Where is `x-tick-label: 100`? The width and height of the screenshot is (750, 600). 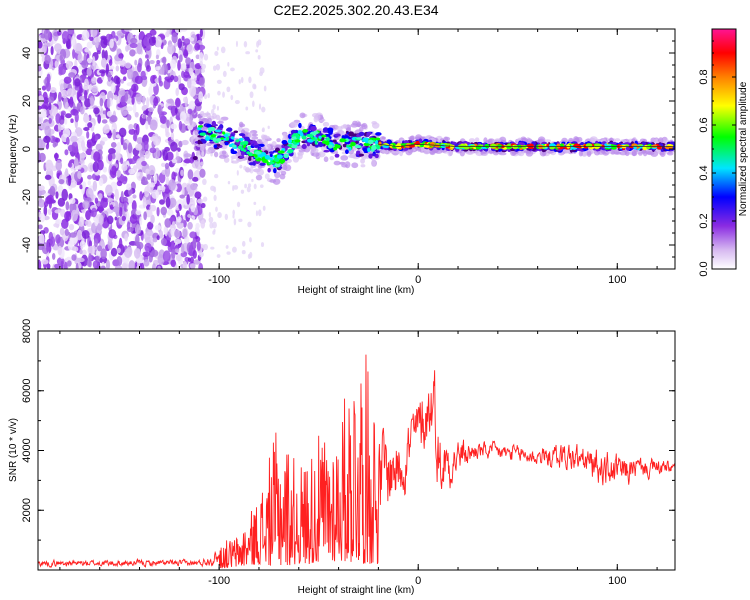 x-tick-label: 100 is located at coordinates (617, 581).